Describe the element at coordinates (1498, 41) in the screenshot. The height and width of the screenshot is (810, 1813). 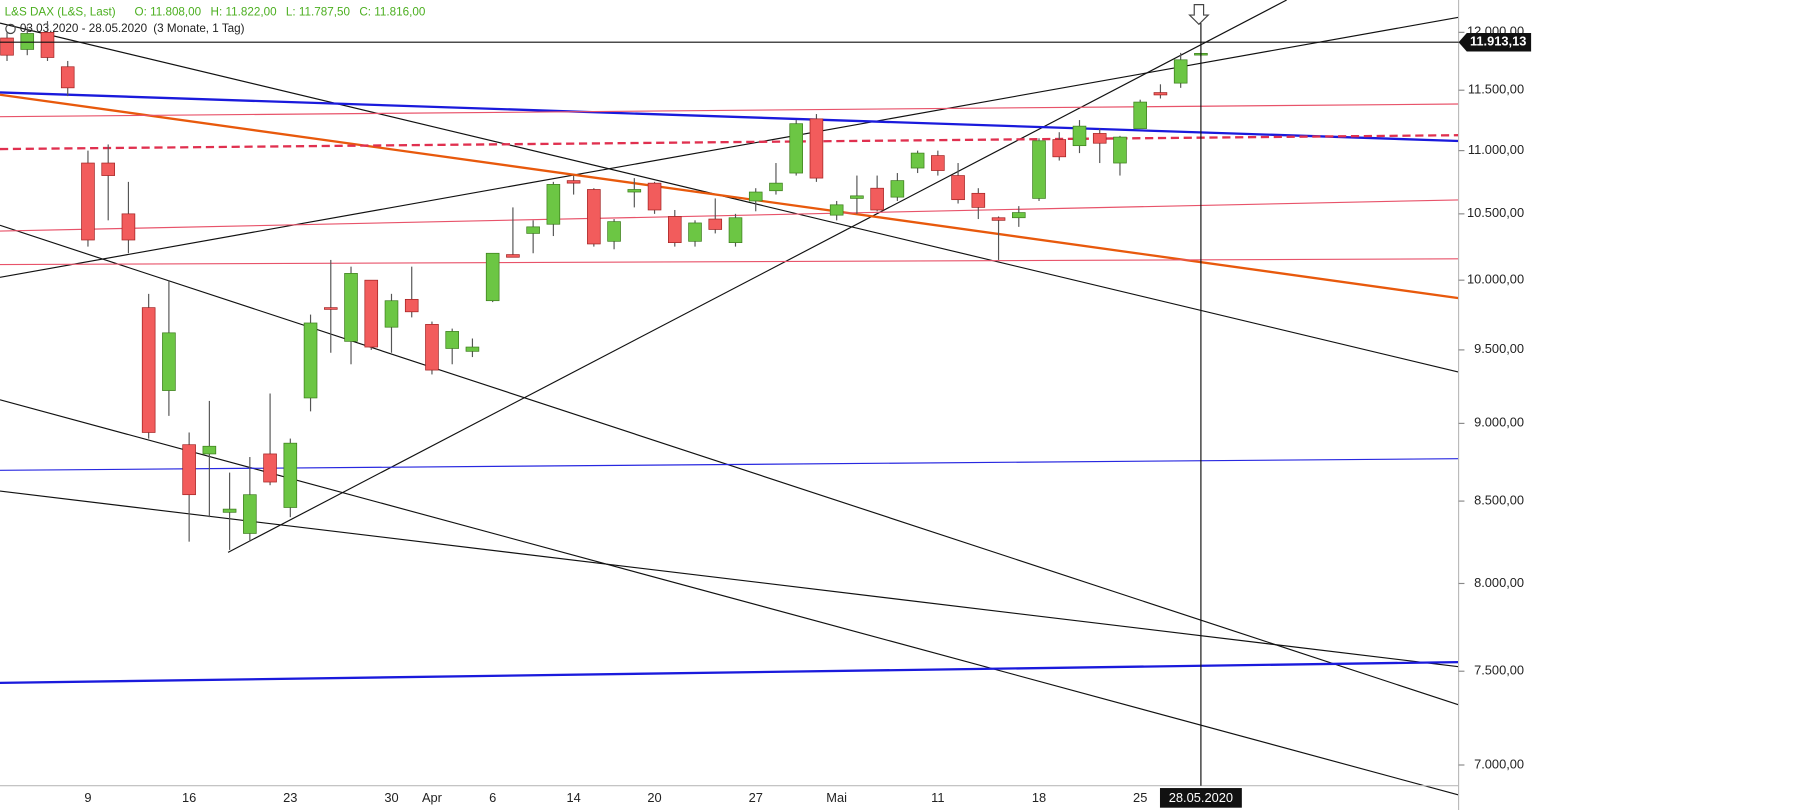
I see `last-price-label: 11.913,13` at that location.